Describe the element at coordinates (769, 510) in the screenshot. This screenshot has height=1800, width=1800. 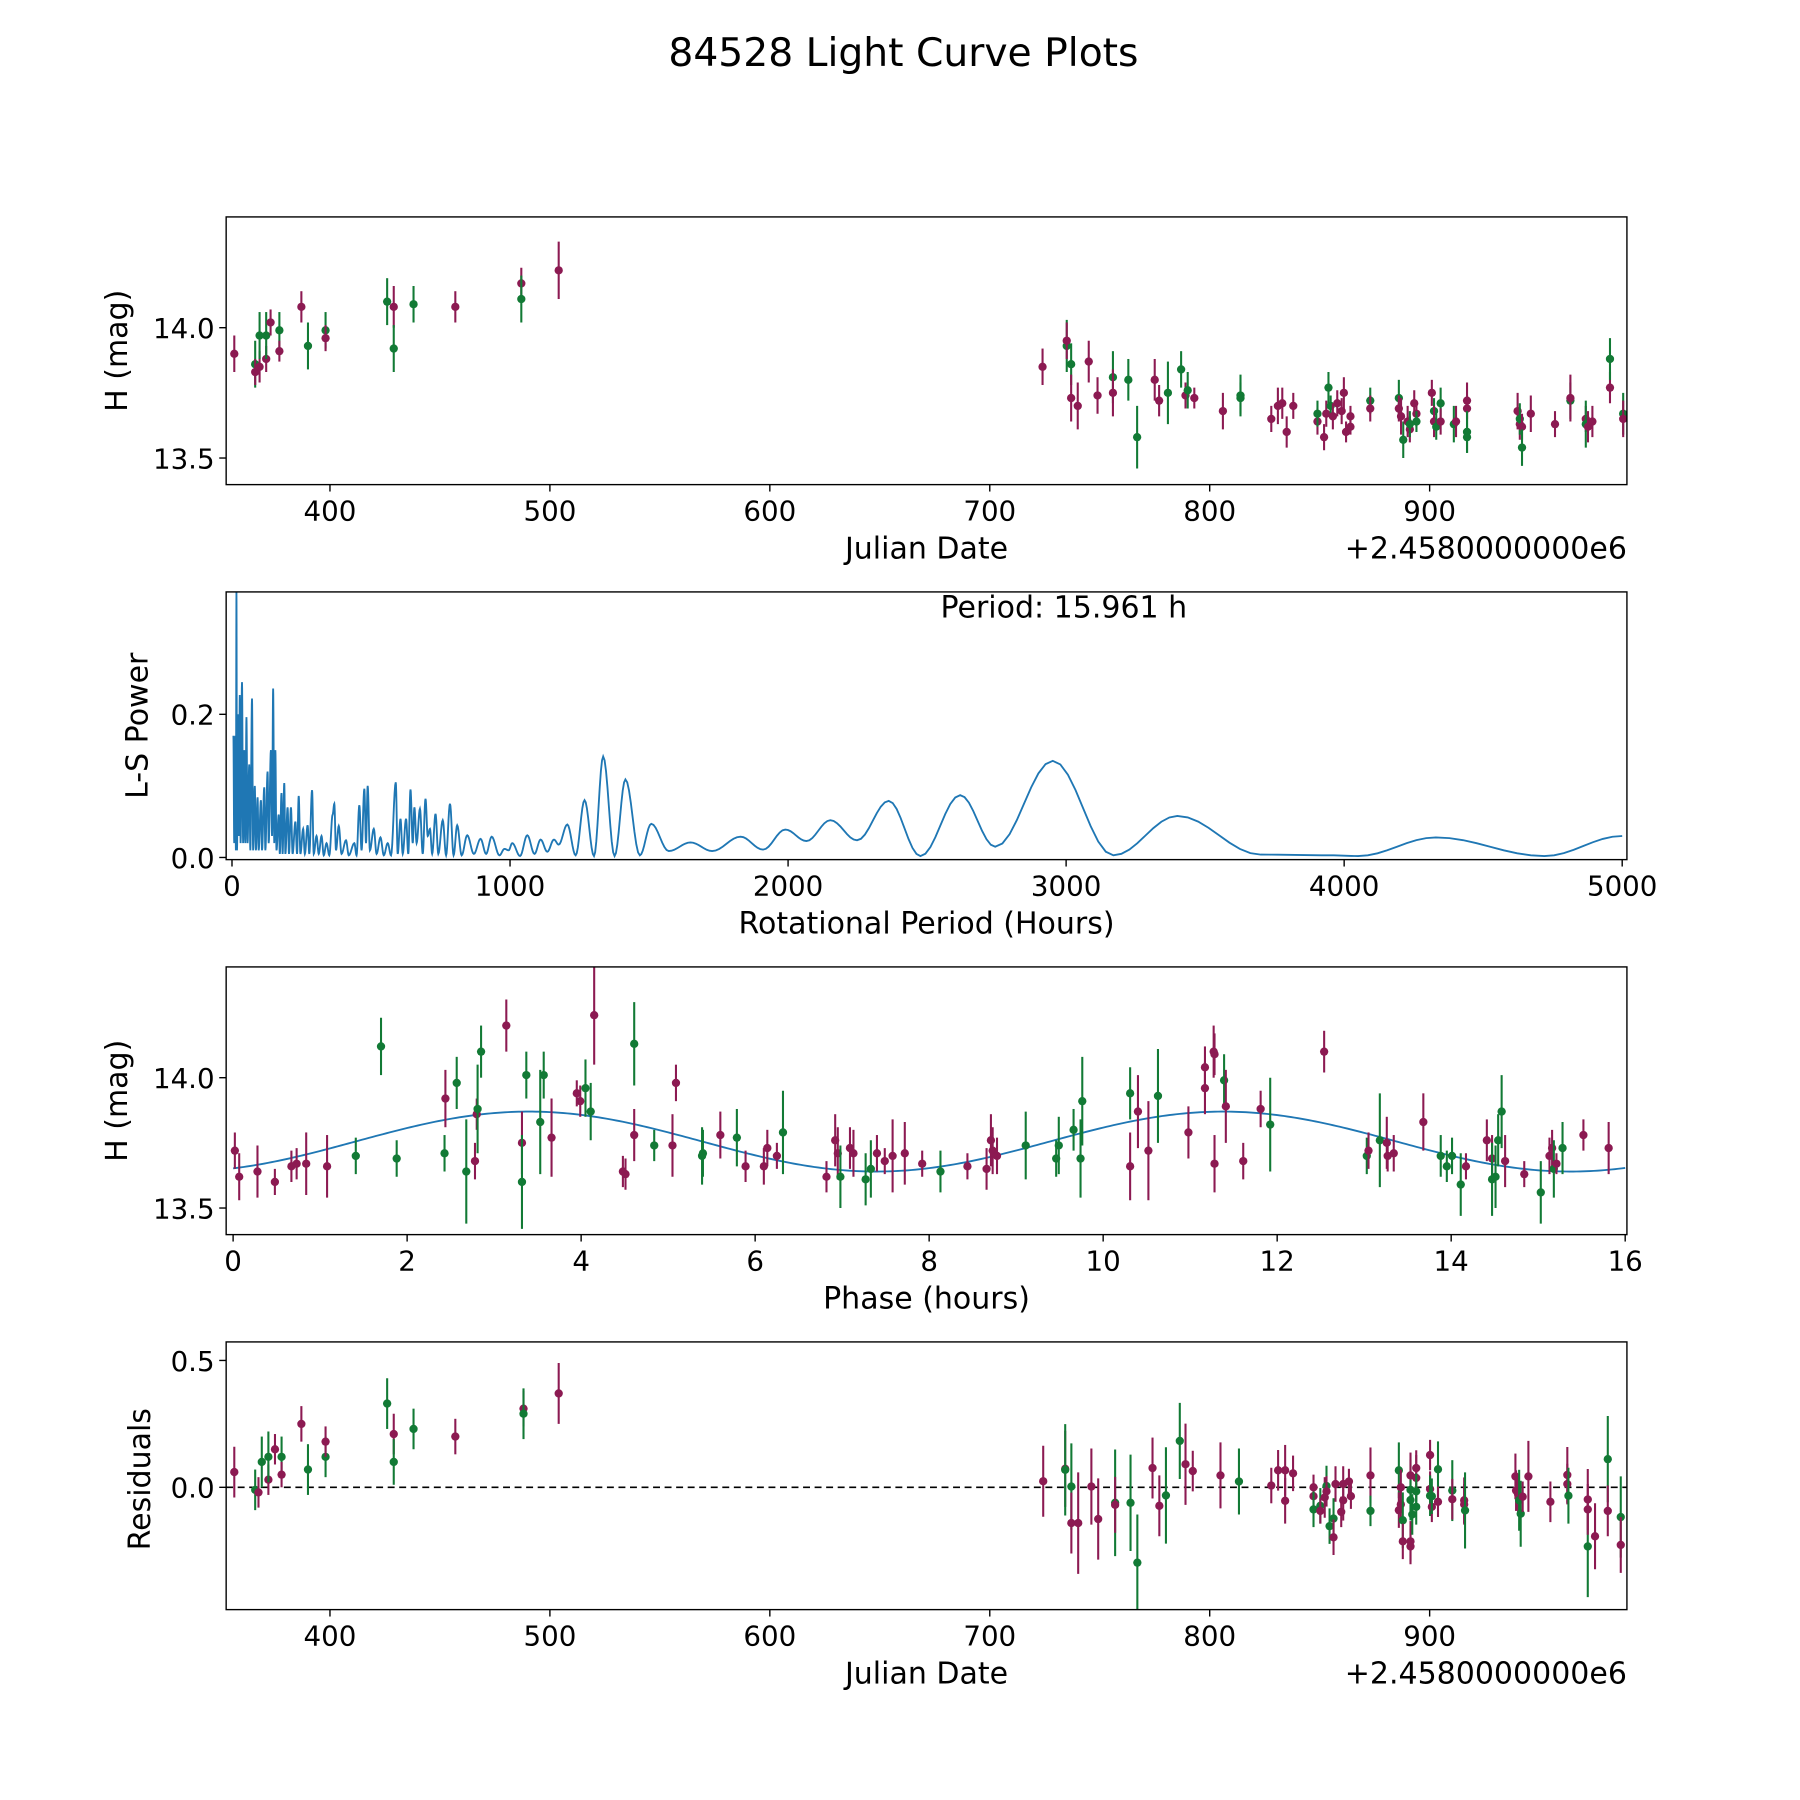
I see `lightcurve-xtick-label: 600` at that location.